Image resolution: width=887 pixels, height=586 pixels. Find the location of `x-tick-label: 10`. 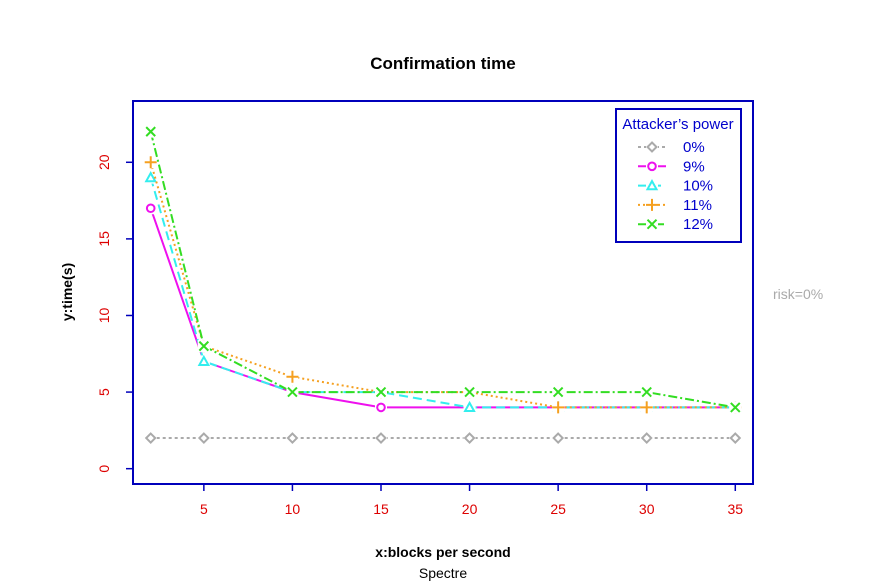

x-tick-label: 10 is located at coordinates (293, 509).